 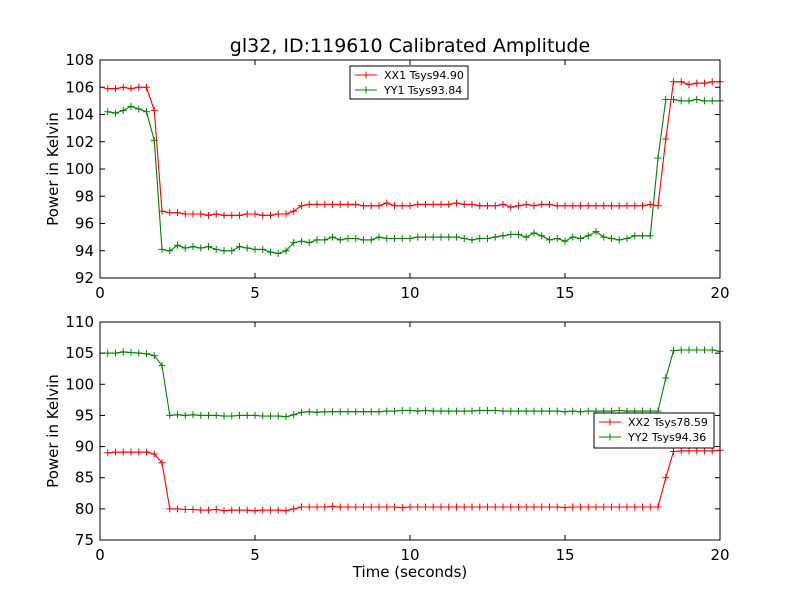 I want to click on x-tick-label: 0, so click(x=100, y=555).